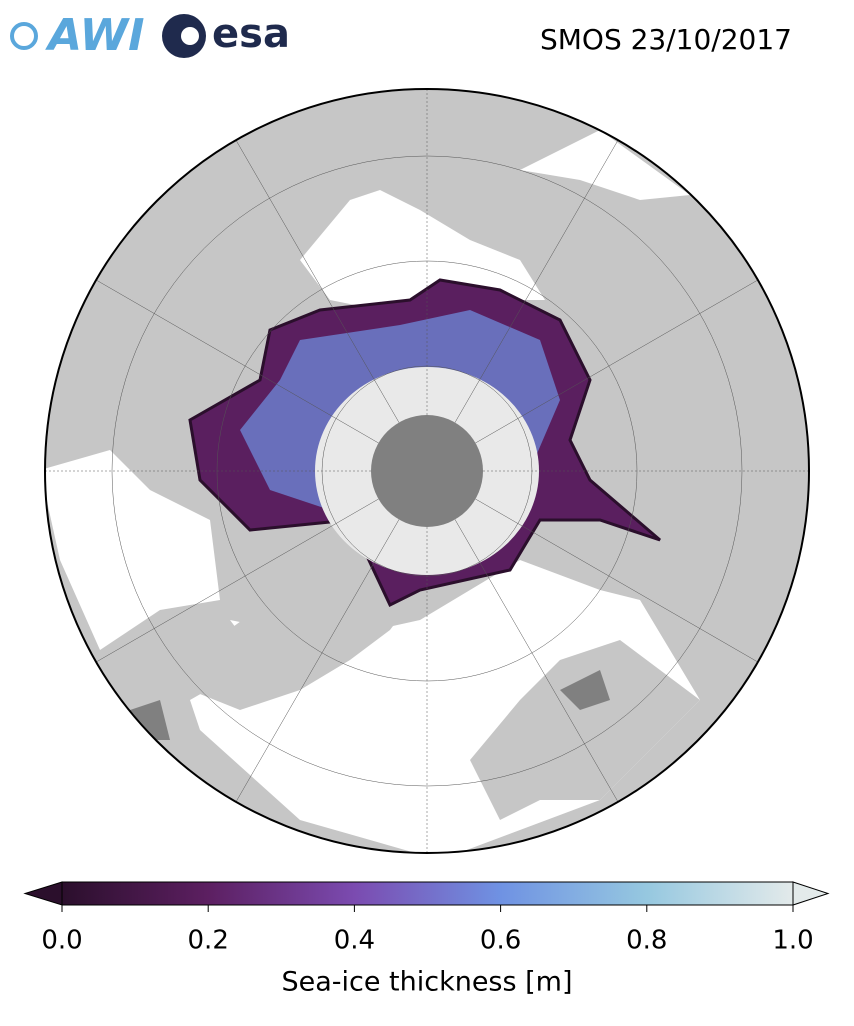 The image size is (854, 1026). I want to click on colorbar-extend-high, so click(811, 893).